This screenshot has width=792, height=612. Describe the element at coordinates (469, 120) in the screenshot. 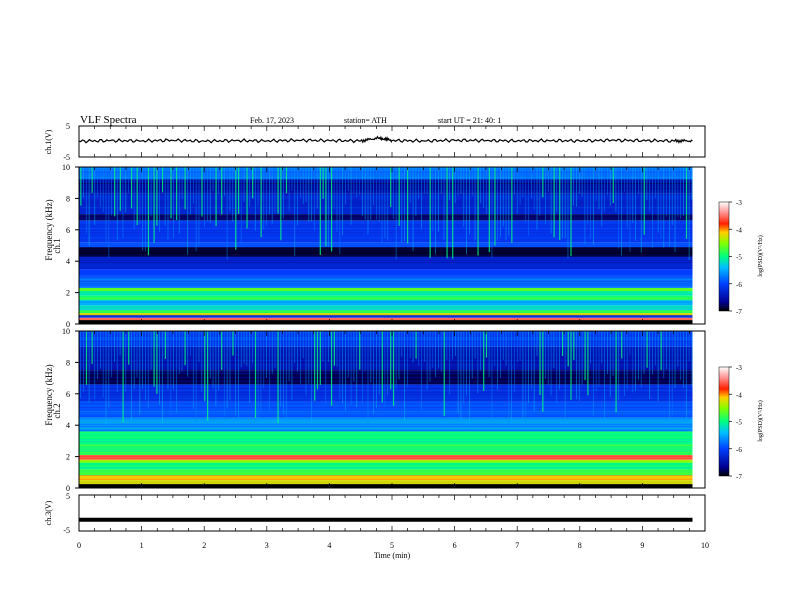

I see `start-time-label: start UT = 21: 40: 1` at that location.